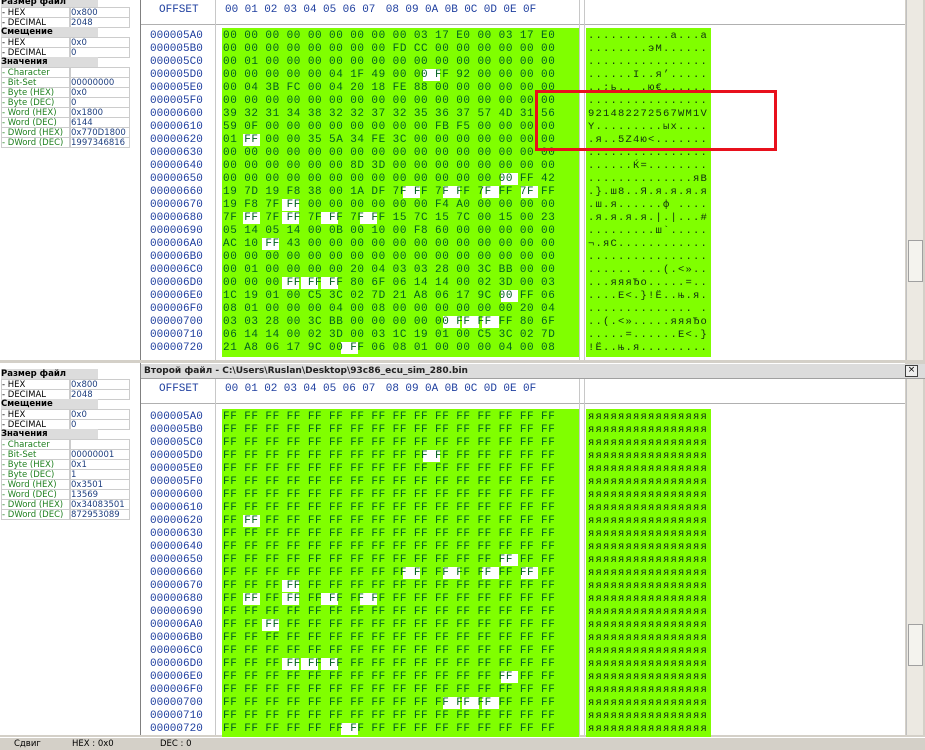  Describe the element at coordinates (176, 127) in the screenshot. I see `row-offset: 00000610` at that location.